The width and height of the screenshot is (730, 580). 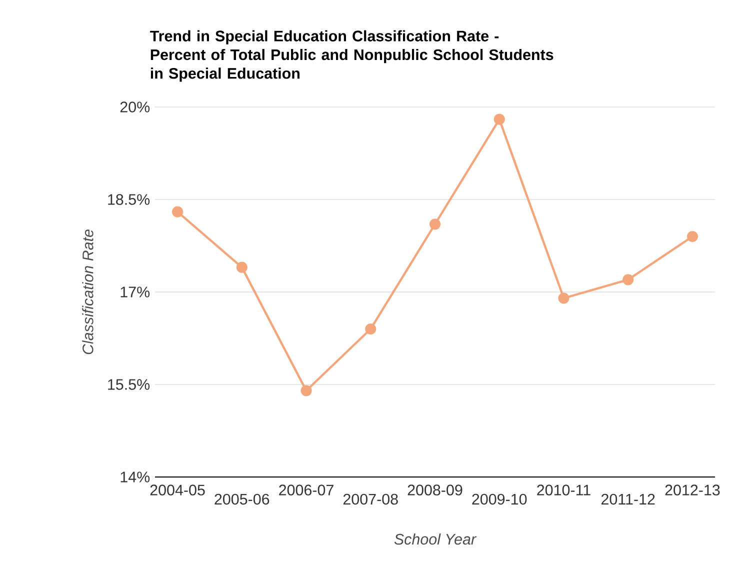 What do you see at coordinates (306, 490) in the screenshot?
I see `x-tick-label: 2006-07` at bounding box center [306, 490].